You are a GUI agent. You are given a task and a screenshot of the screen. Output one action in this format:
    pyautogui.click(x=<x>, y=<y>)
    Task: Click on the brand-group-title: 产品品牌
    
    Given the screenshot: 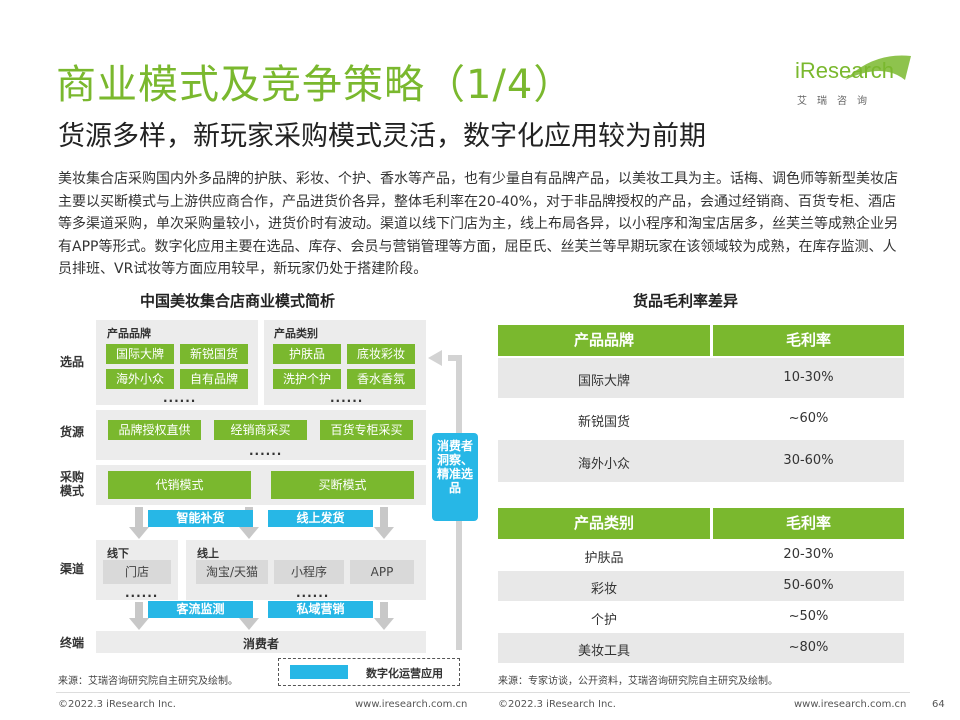 What is the action you would take?
    pyautogui.click(x=129, y=333)
    